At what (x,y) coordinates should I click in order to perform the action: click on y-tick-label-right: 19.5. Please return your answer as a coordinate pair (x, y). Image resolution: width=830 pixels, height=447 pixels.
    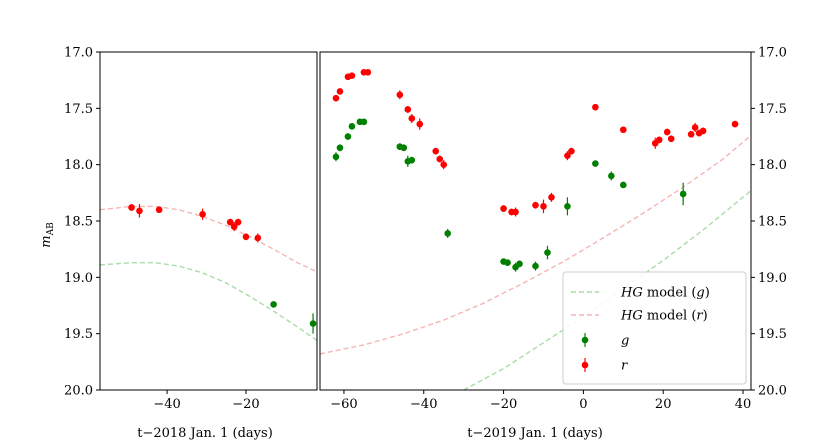
    Looking at the image, I should click on (772, 334).